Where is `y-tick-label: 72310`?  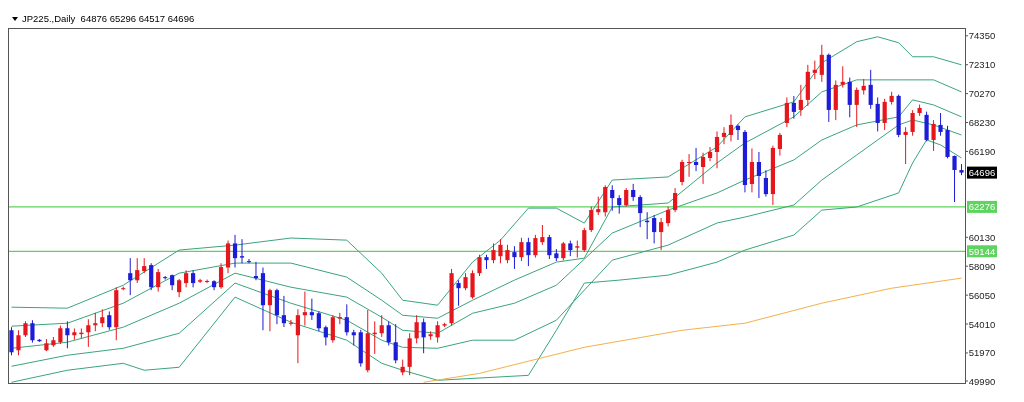 y-tick-label: 72310 is located at coordinates (982, 65).